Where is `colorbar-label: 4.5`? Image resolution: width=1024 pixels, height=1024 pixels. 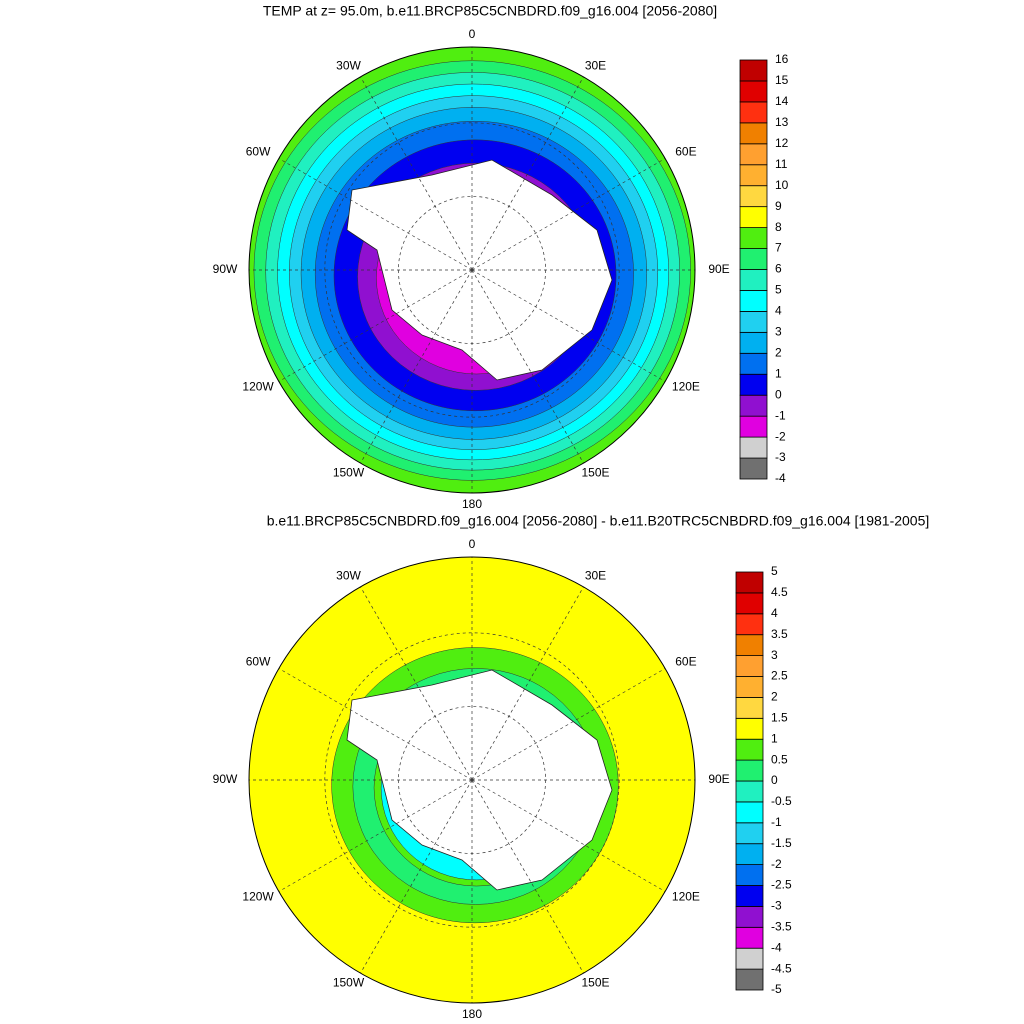 colorbar-label: 4.5 is located at coordinates (779, 592).